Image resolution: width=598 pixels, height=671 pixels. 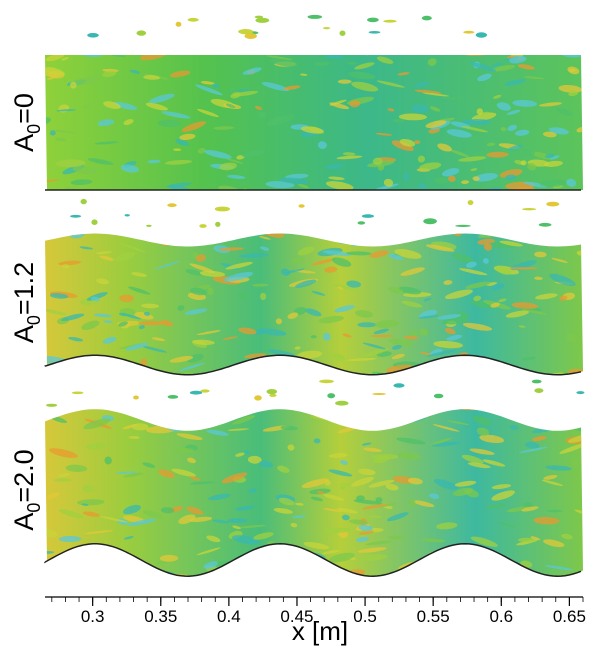 I want to click on panel-label: A0=1.2, so click(x=26, y=302).